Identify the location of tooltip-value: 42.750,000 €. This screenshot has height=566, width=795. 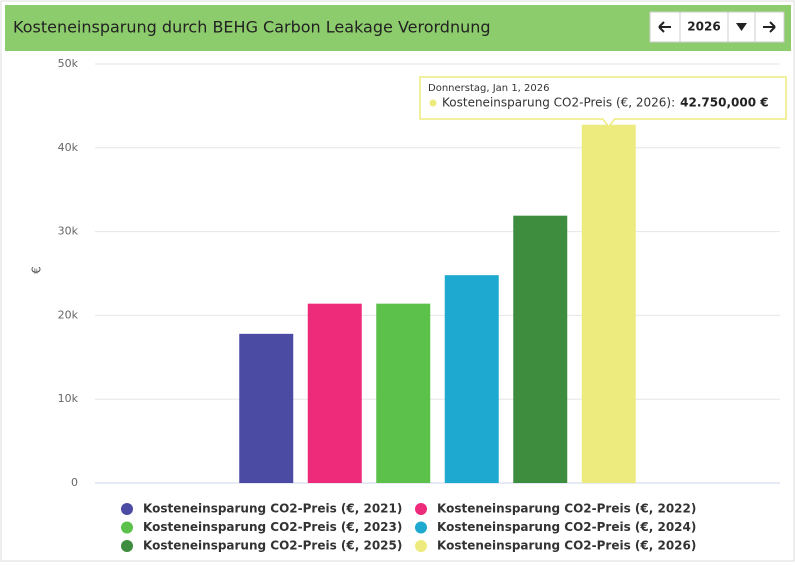
(724, 103).